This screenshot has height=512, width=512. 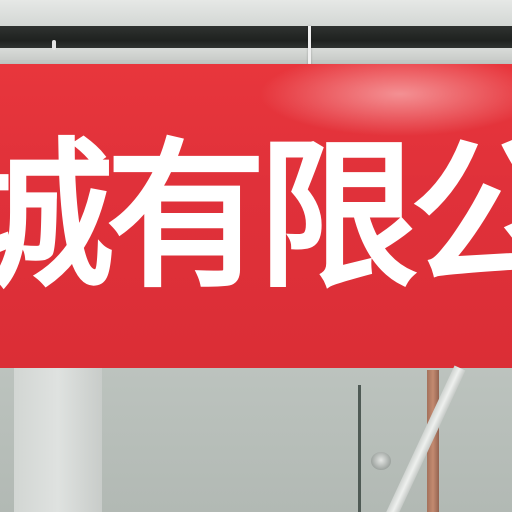 I want to click on concrete-pillar, so click(x=58, y=440).